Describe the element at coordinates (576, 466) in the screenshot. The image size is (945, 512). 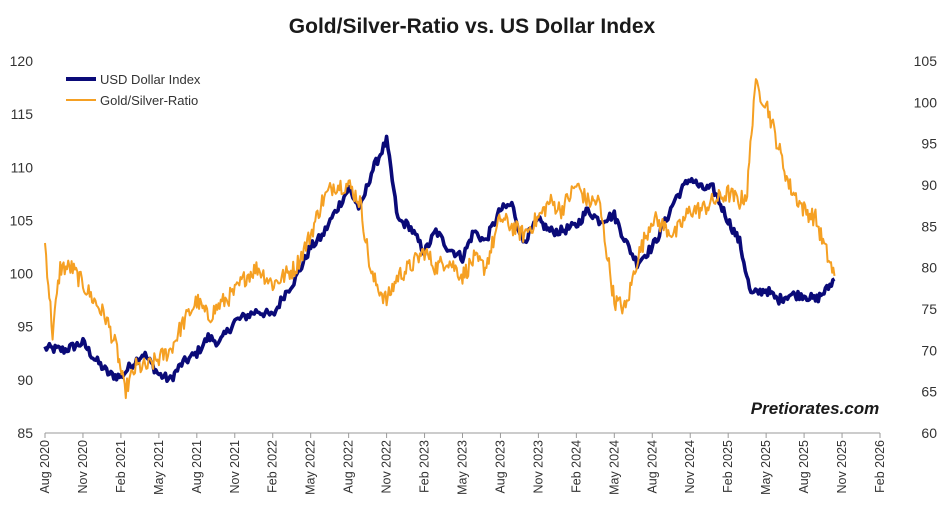
I see `x-tick-label: Feb 2024` at that location.